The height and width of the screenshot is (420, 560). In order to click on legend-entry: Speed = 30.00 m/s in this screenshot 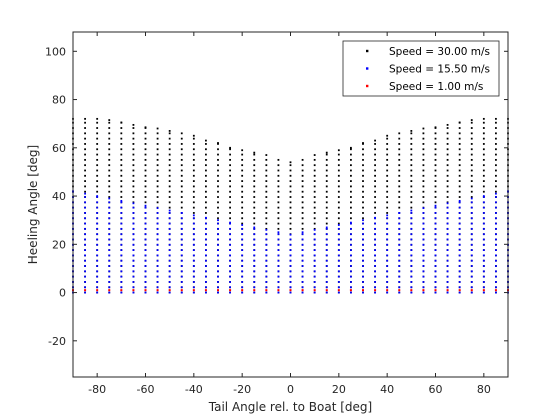, I will do `click(439, 52)`.